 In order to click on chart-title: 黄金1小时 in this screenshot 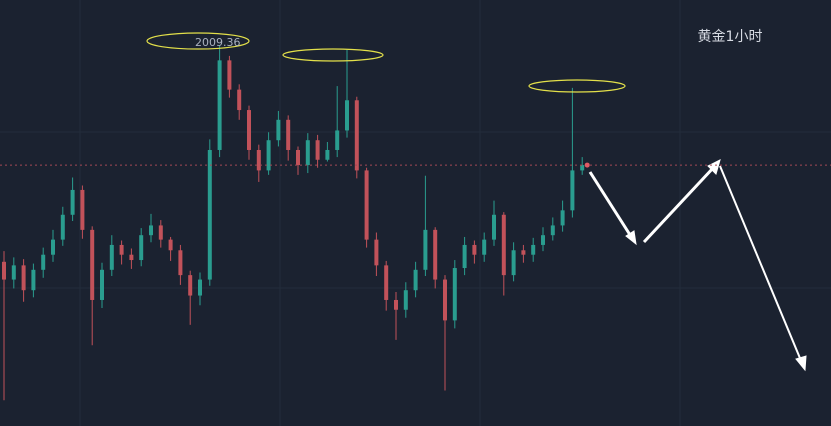, I will do `click(730, 36)`.